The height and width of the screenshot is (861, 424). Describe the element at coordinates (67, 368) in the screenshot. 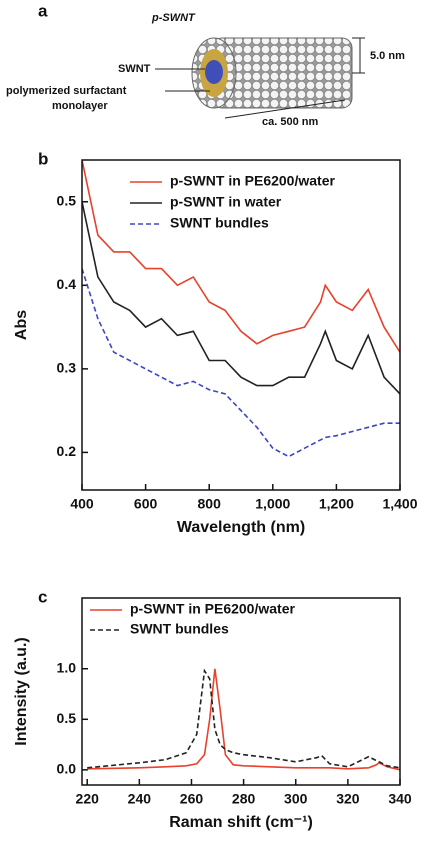

I see `y-tick-label: 0.3` at that location.